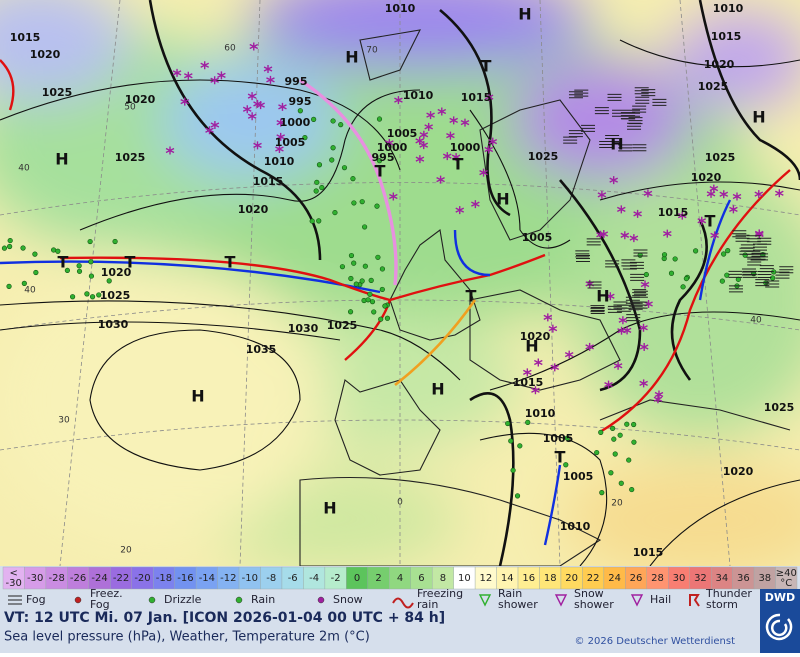  Describe the element at coordinates (130, 108) in the screenshot. I see `isotherm-label: 50` at that location.